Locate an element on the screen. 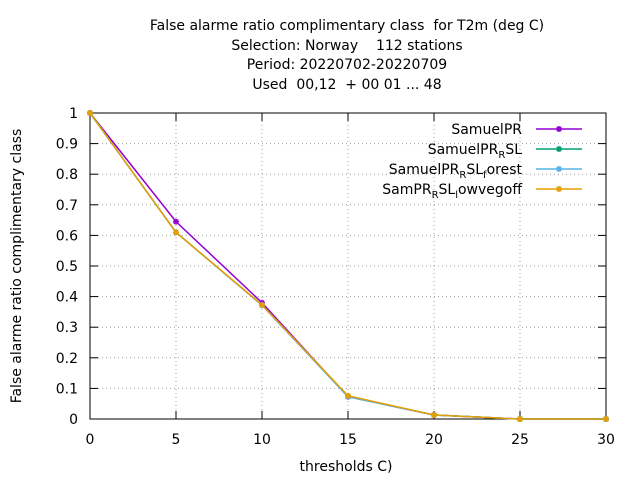  x-tick-label: 5 is located at coordinates (176, 440).